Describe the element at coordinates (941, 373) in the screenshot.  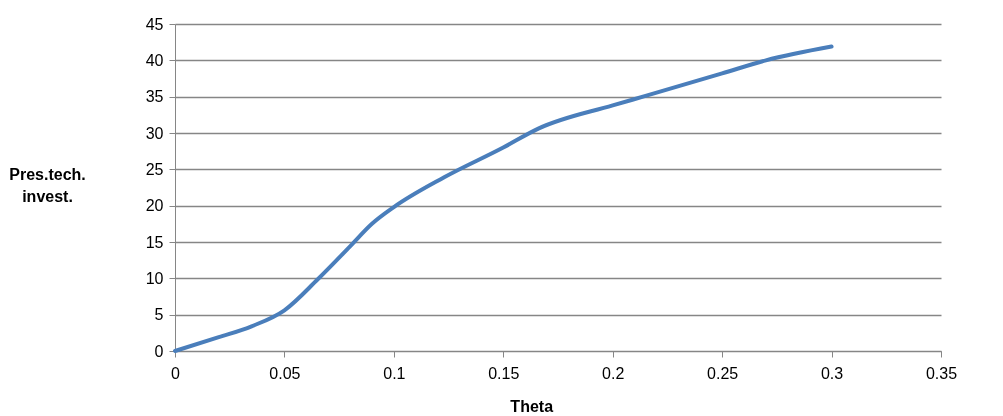
I see `x-tick-label: 0.35` at that location.